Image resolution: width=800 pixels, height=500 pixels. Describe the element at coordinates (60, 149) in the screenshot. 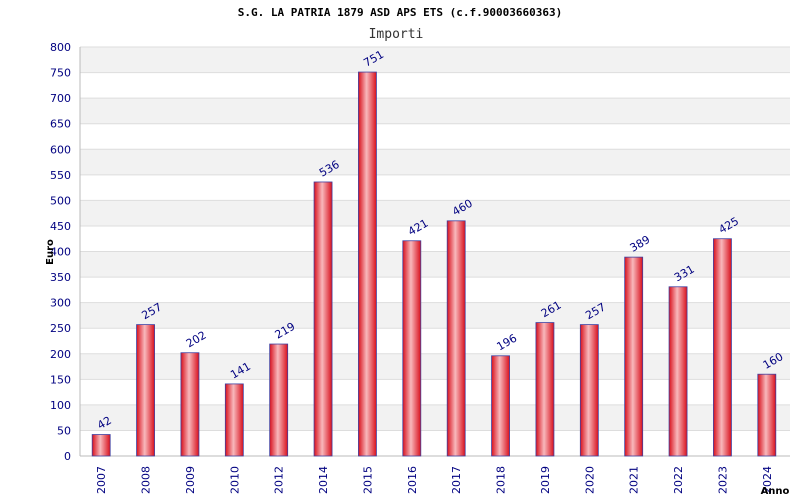

I see `y-tick-label: 600` at that location.